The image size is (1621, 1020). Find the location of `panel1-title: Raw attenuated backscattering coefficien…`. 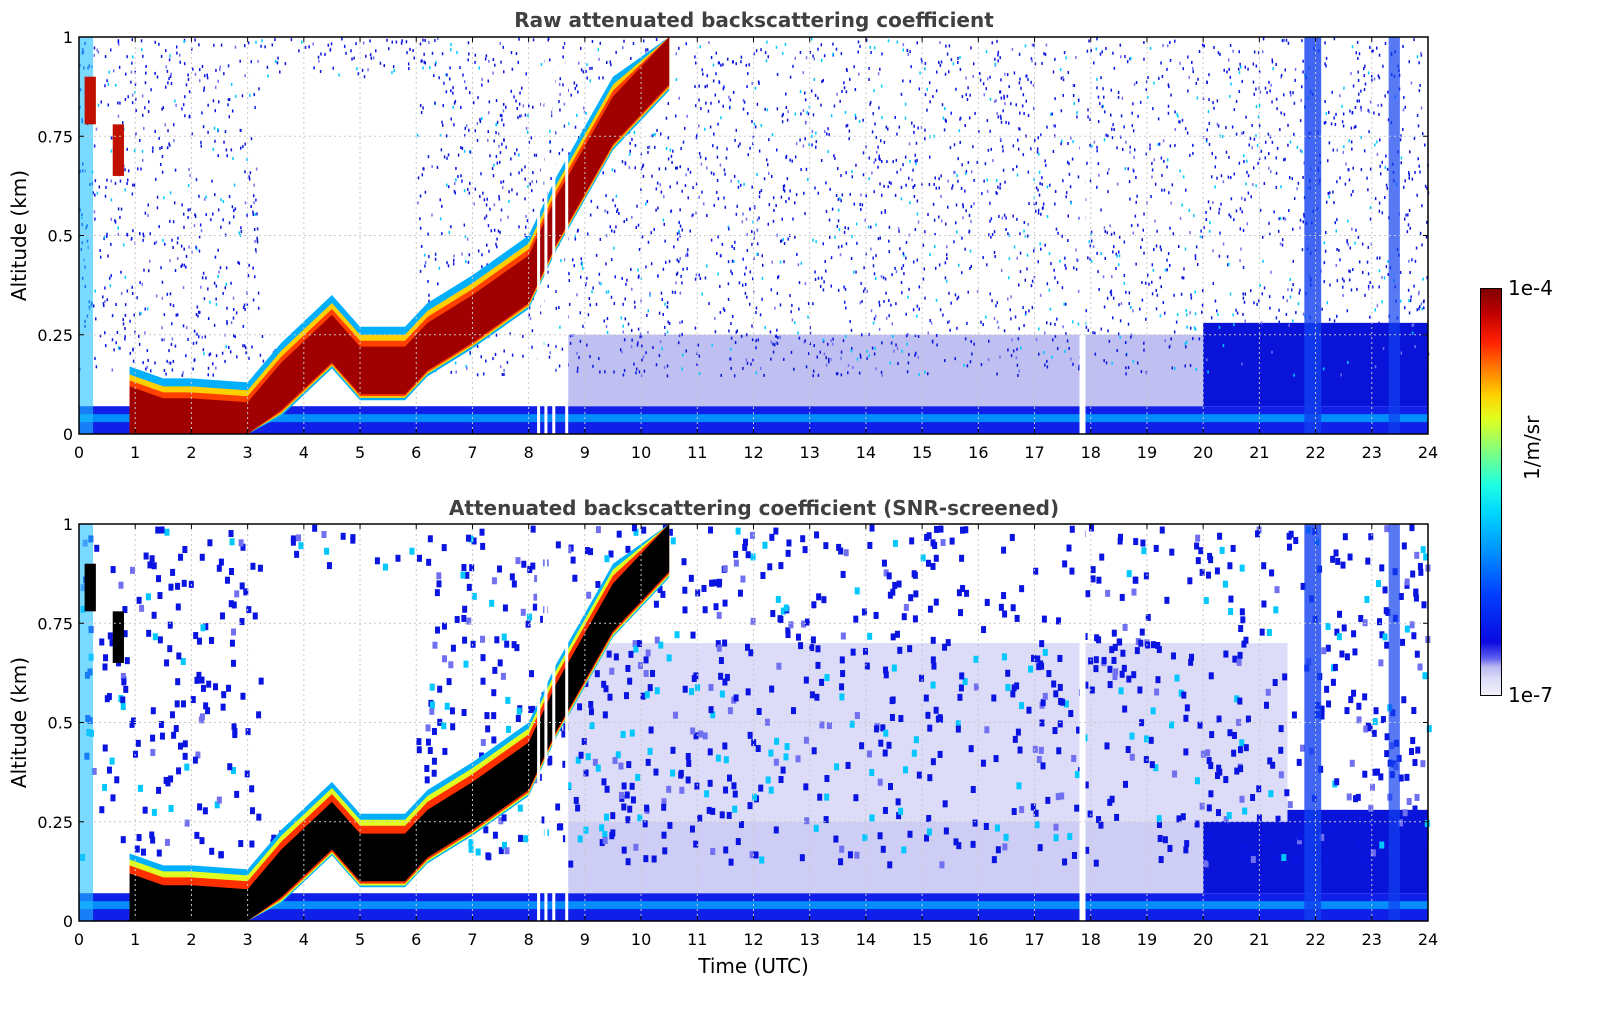

panel1-title: Raw attenuated backscattering coefficien… is located at coordinates (754, 20).